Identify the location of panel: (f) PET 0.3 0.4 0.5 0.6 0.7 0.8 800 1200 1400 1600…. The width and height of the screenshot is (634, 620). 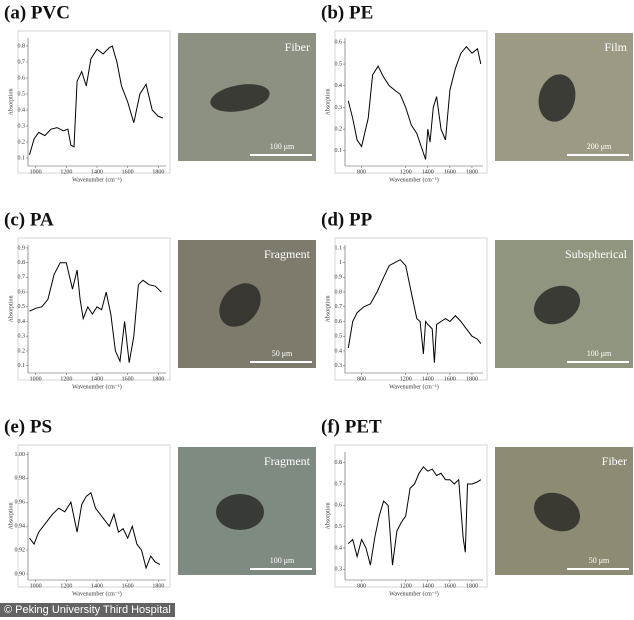
(477, 506).